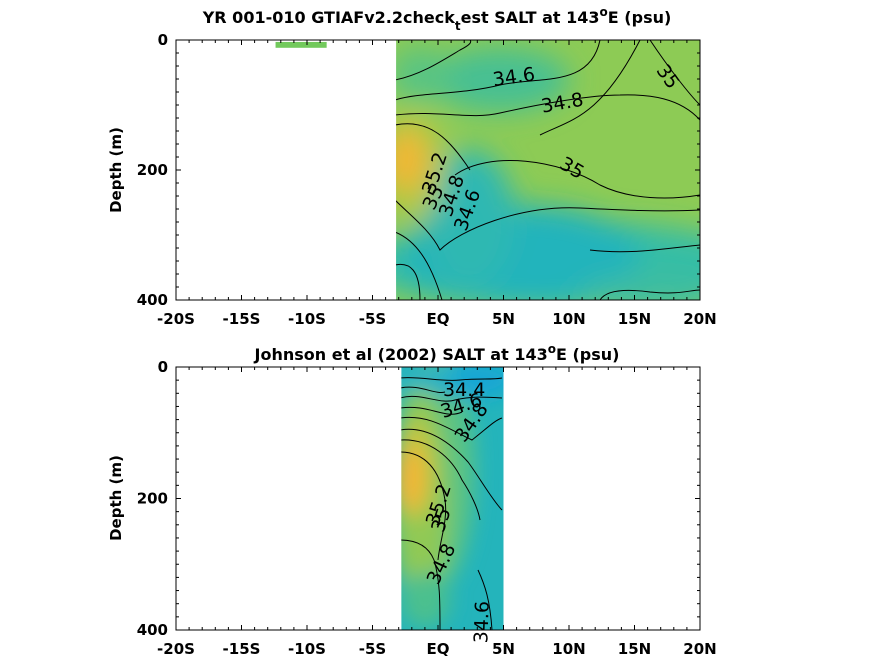  Describe the element at coordinates (500, 80) in the screenshot. I see `salinity-surface-low` at that location.